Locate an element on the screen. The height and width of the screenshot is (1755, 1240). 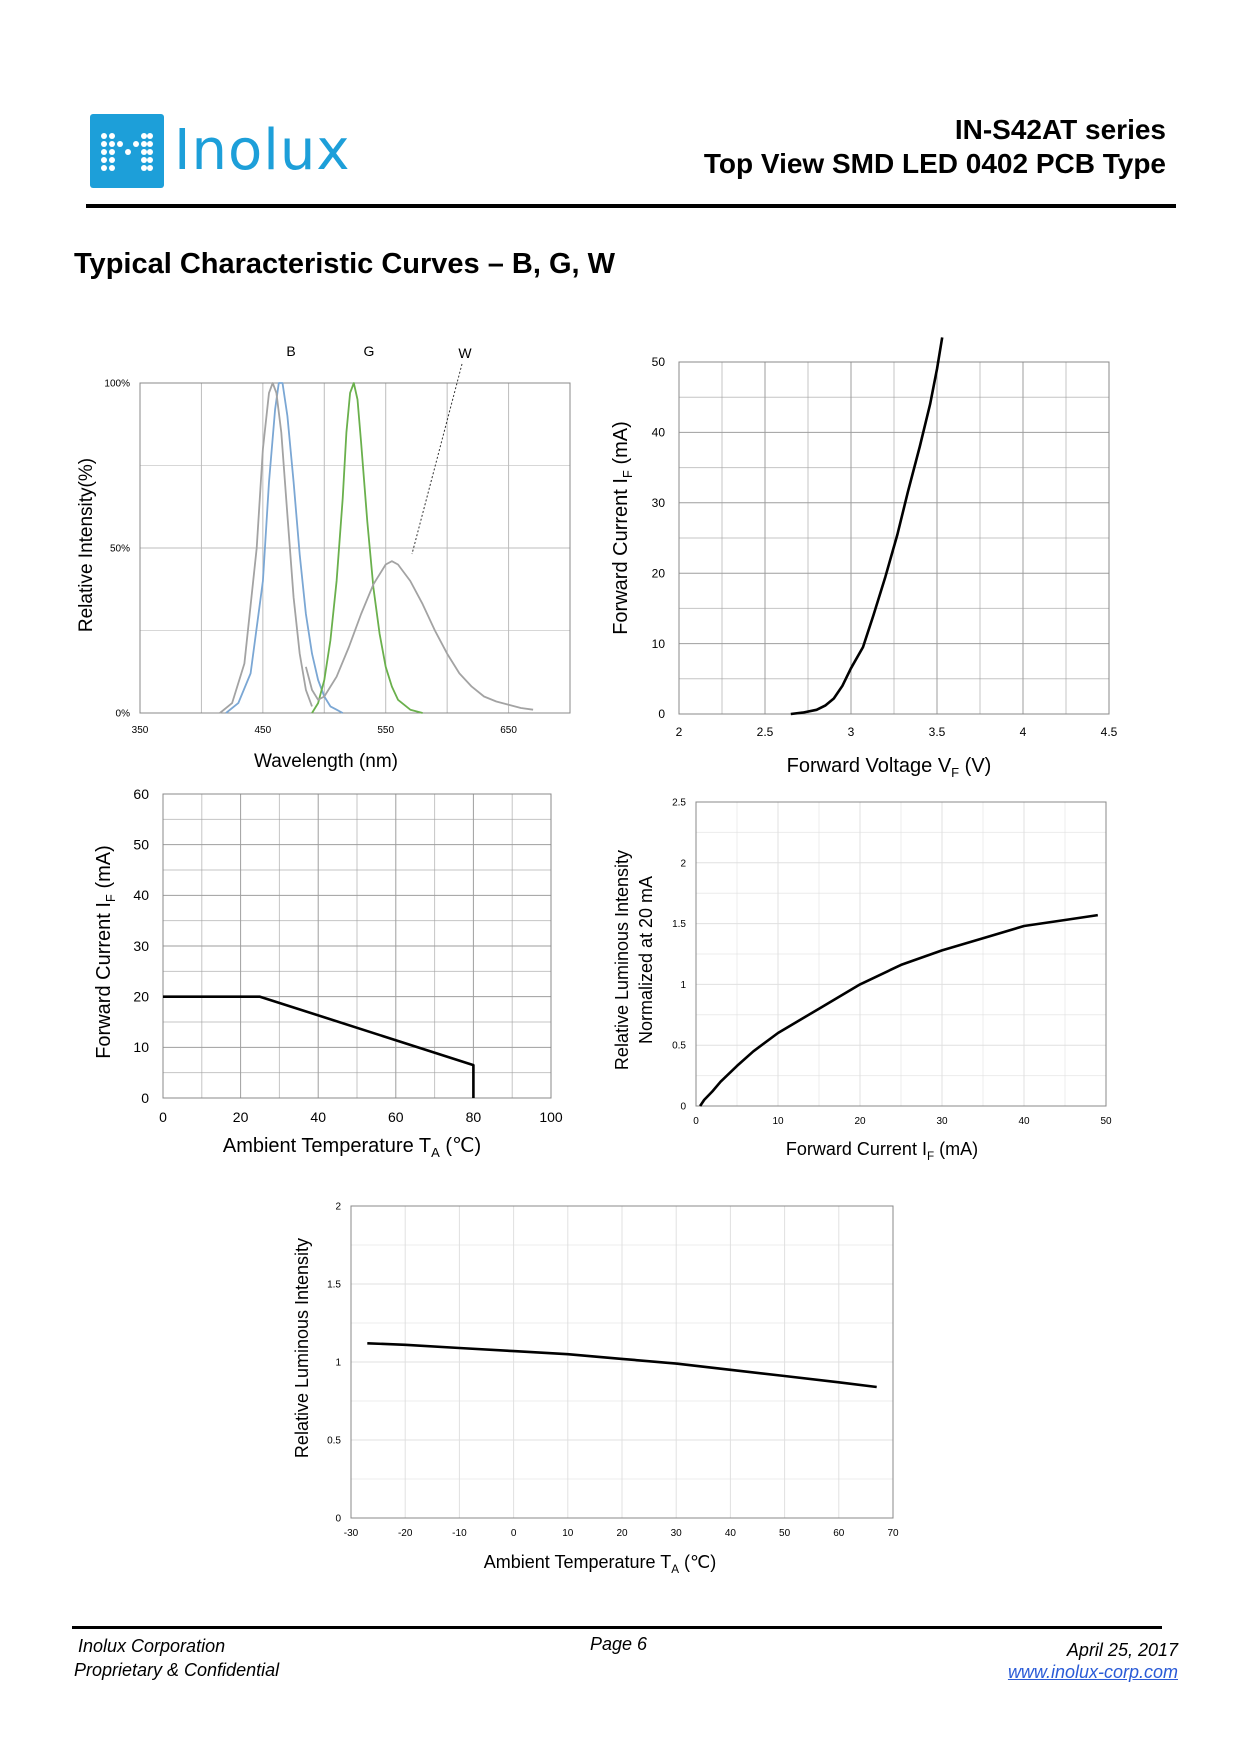
luminous-vs-current-xlabel: Forward Current IF (mA) is located at coordinates (882, 1151).